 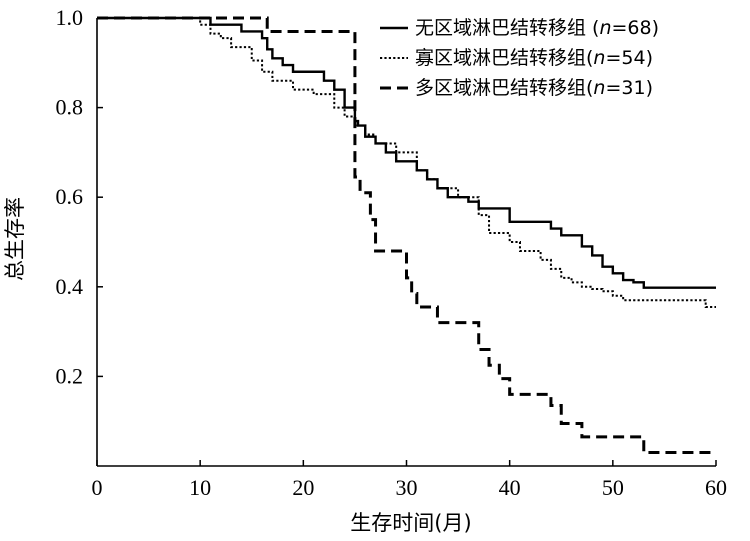 What do you see at coordinates (97, 487) in the screenshot?
I see `x-tick-label: 0` at bounding box center [97, 487].